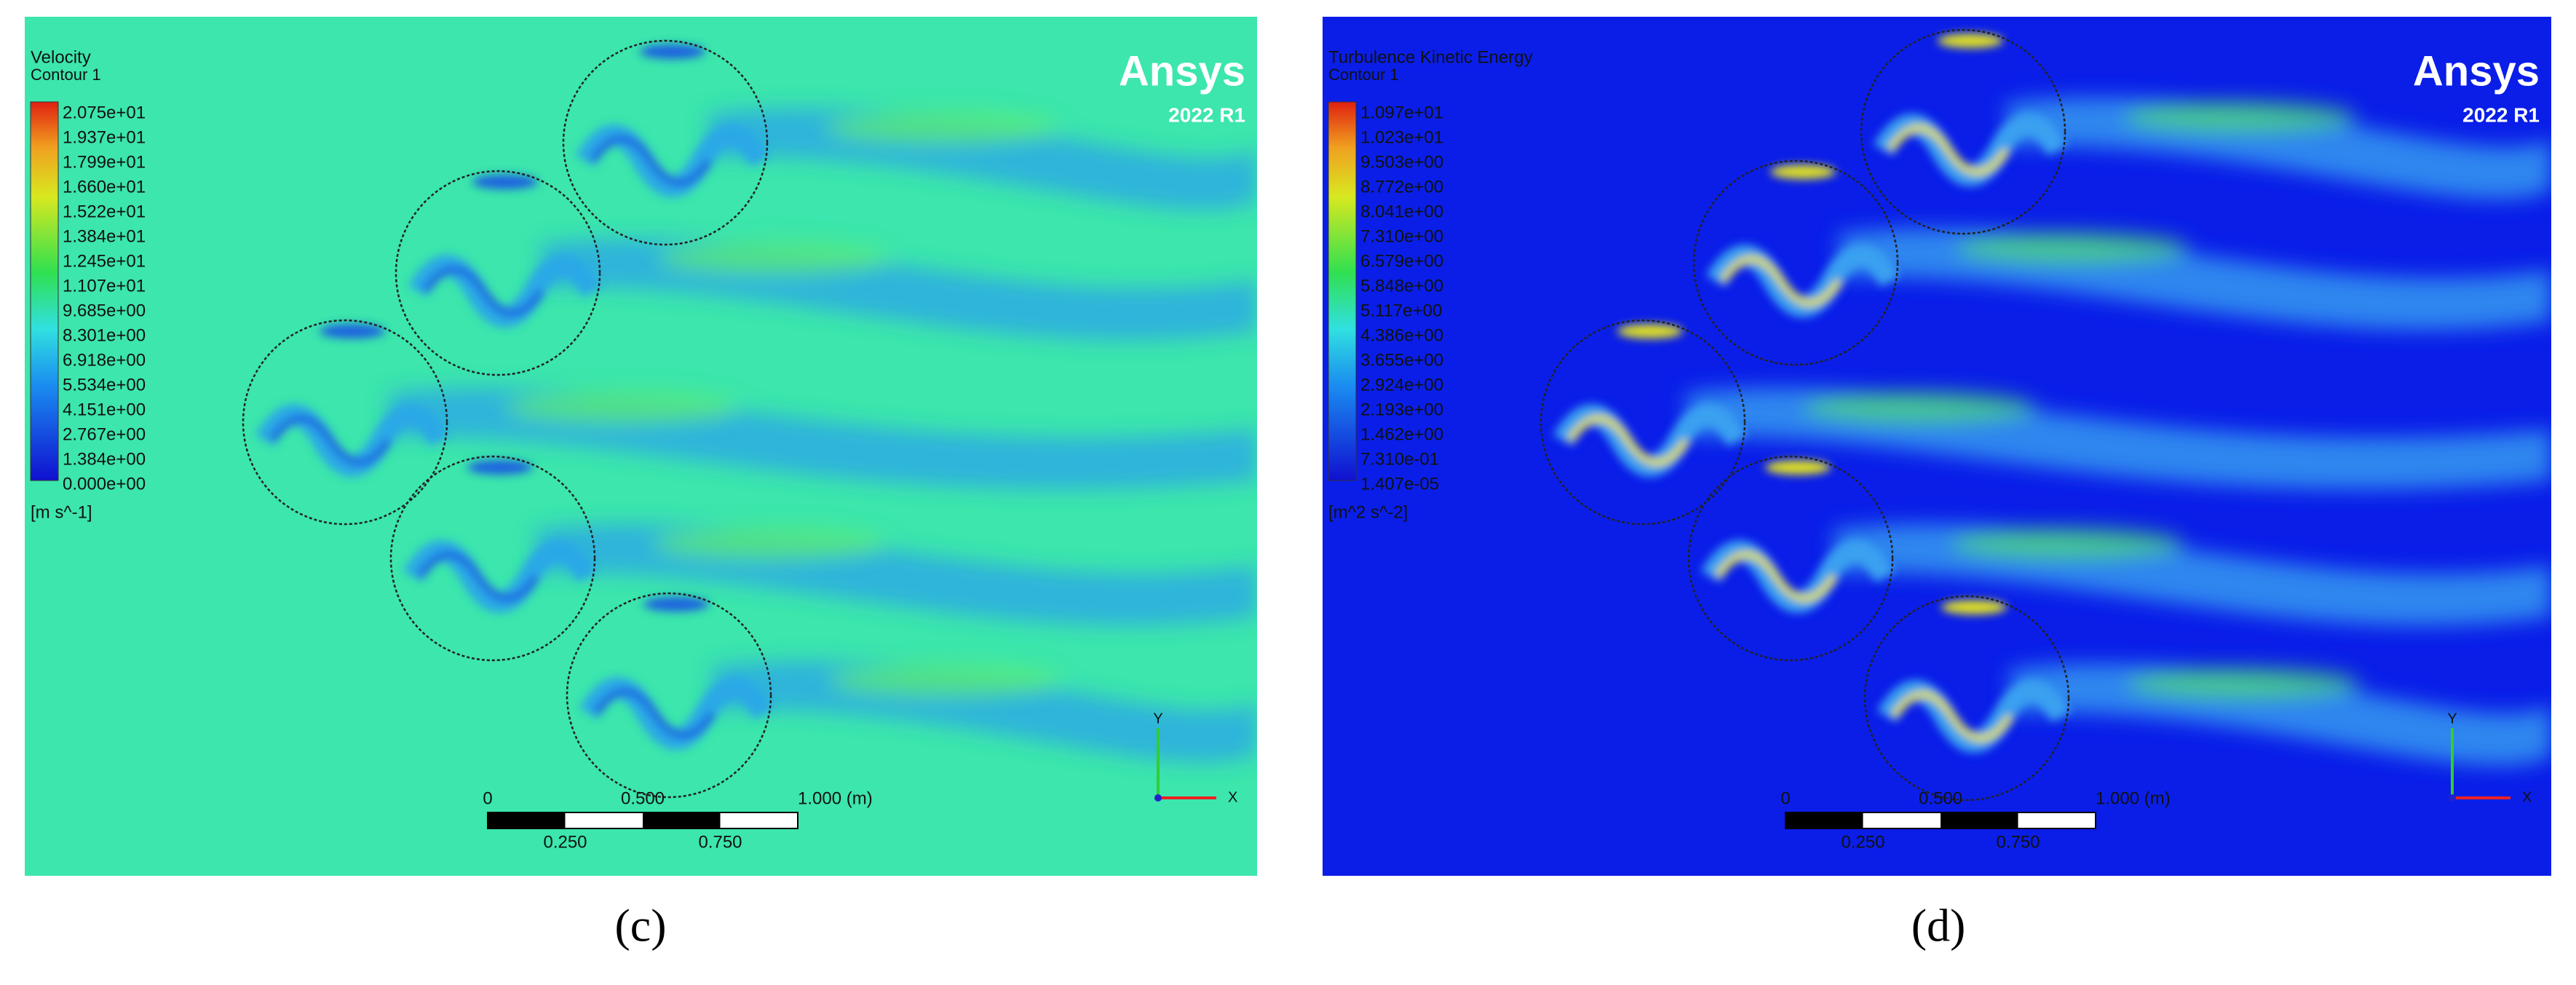 This screenshot has height=985, width=2576. I want to click on legend-title: Turbulence Kinetic Energy, so click(1430, 57).